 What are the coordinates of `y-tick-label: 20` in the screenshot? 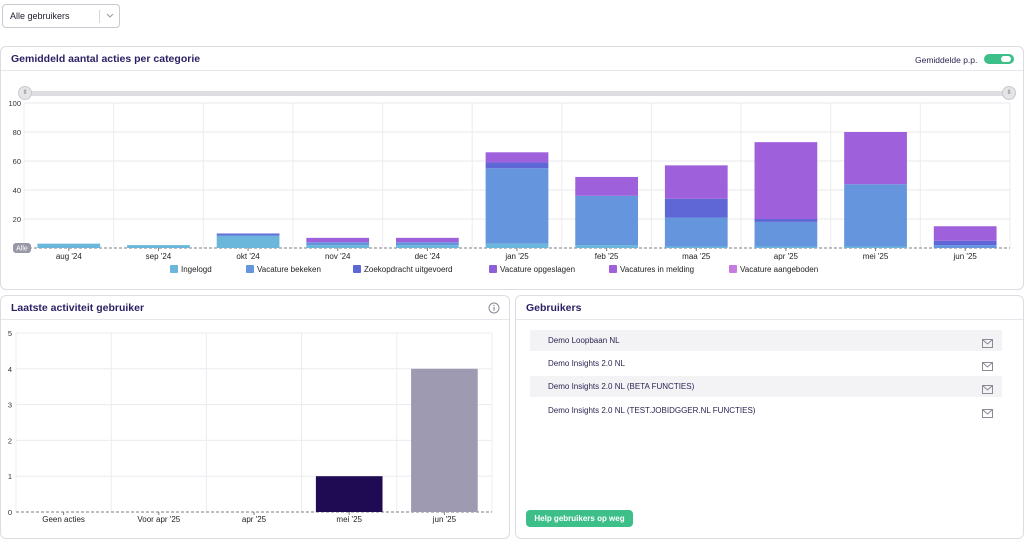 It's located at (17, 219).